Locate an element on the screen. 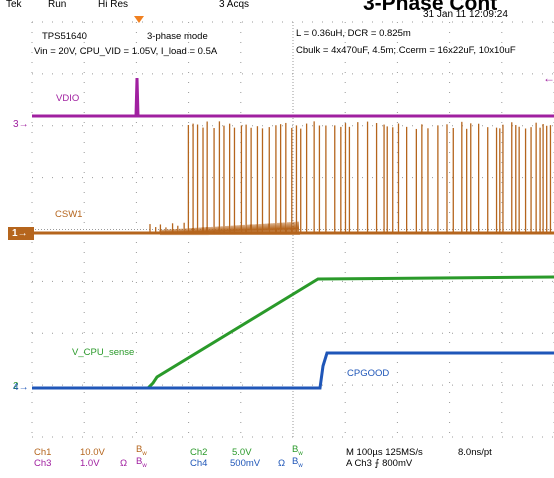  ch4-impedance: Ω is located at coordinates (282, 463).